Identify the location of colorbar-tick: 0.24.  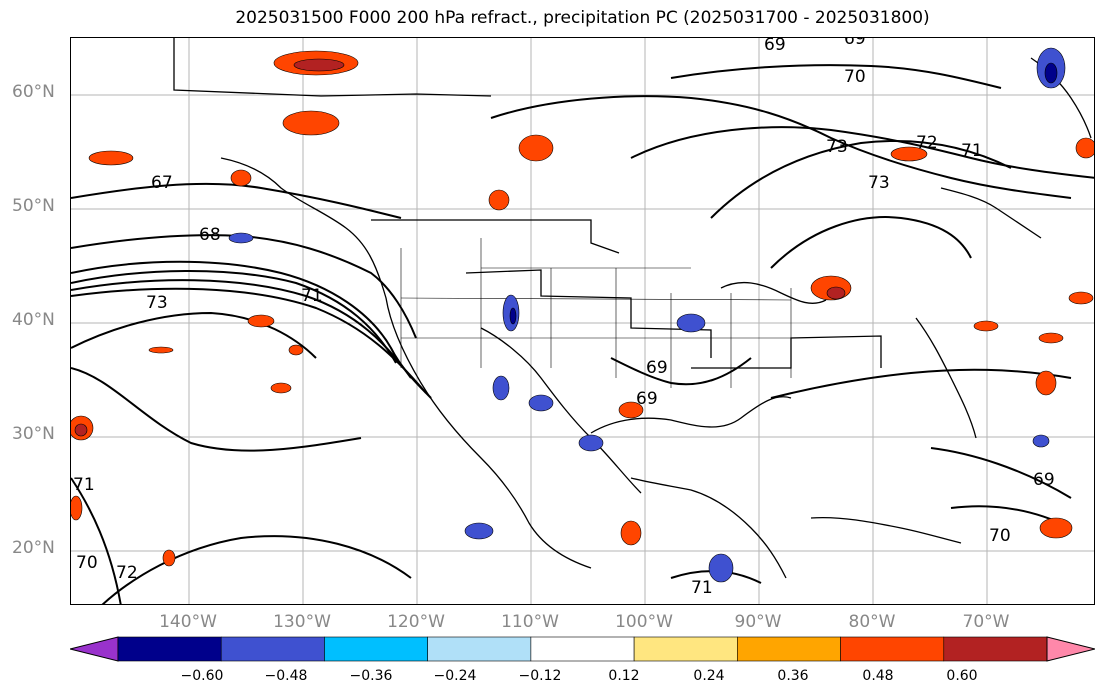
(709, 676).